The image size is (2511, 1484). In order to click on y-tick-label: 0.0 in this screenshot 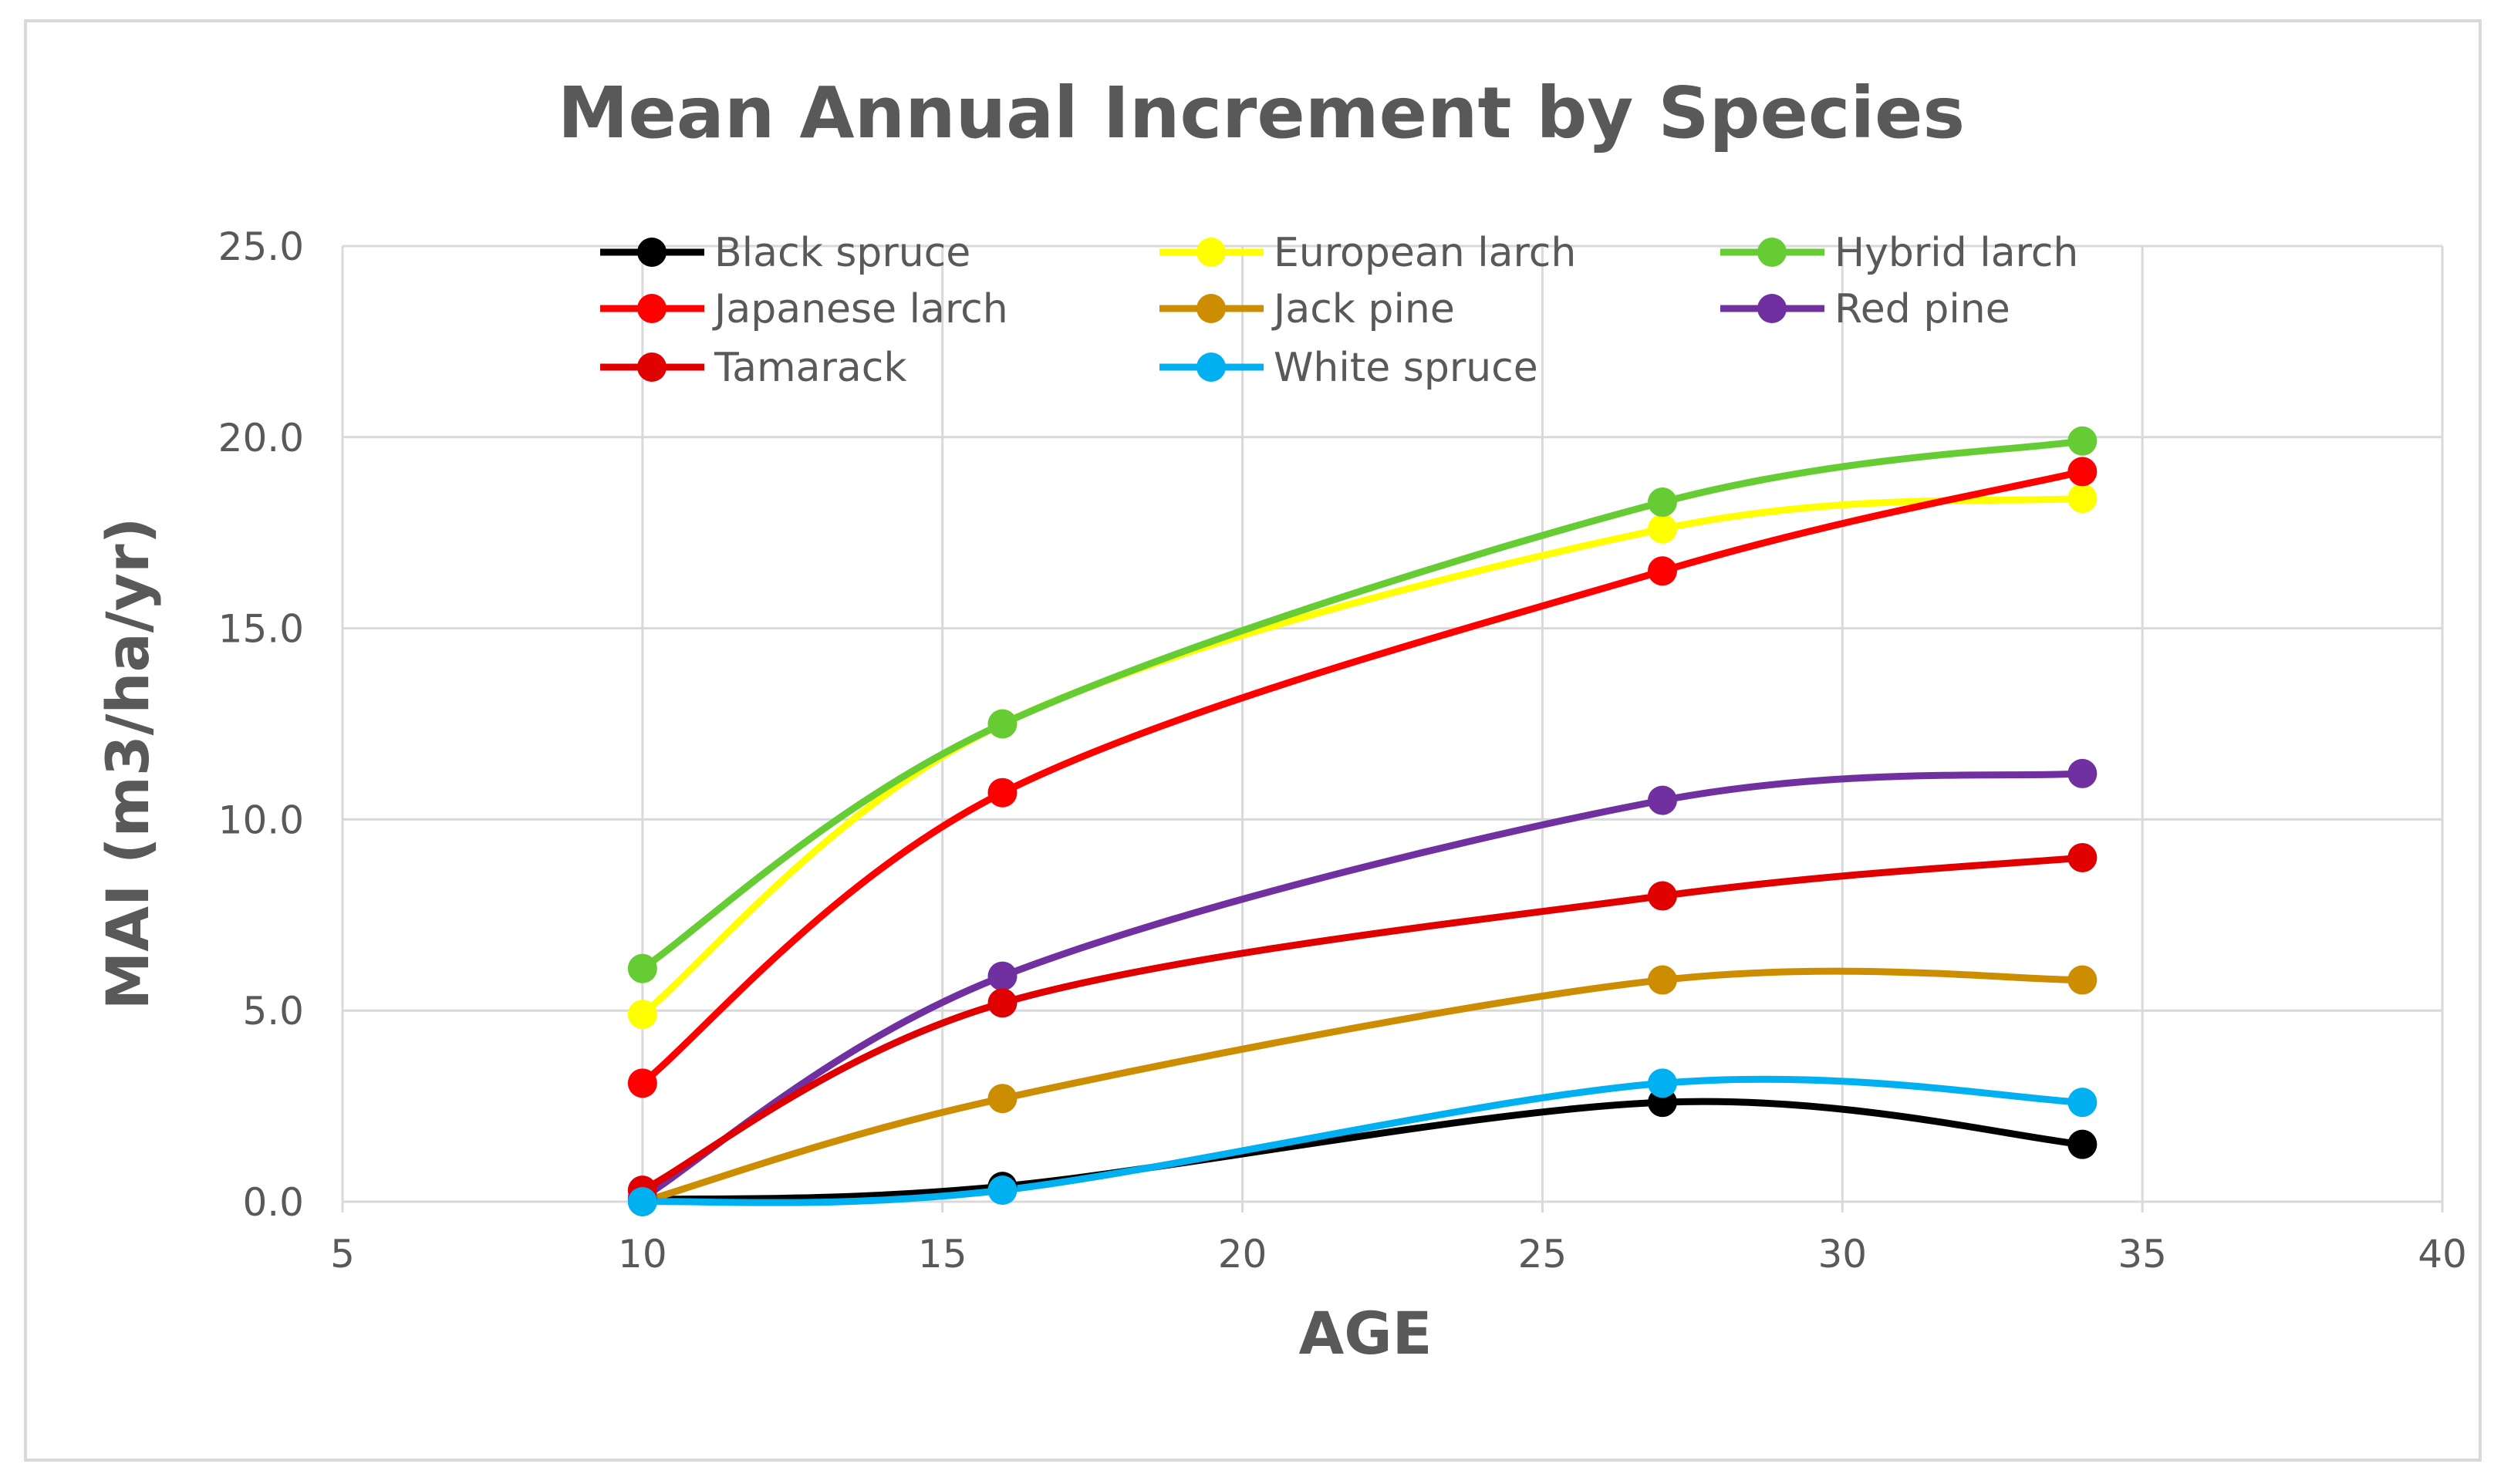, I will do `click(273, 1202)`.